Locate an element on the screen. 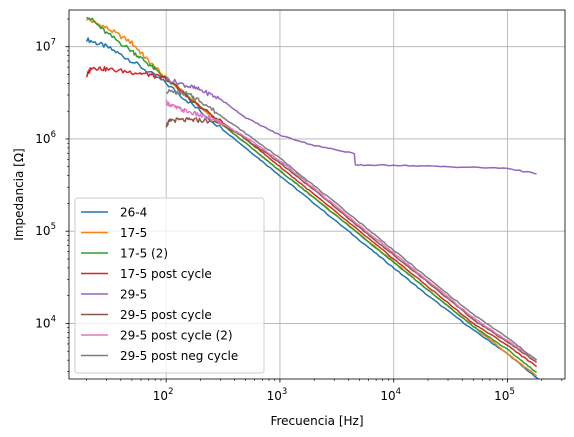 The height and width of the screenshot is (437, 574). y-tick-label: 10⁶ is located at coordinates (45, 138).